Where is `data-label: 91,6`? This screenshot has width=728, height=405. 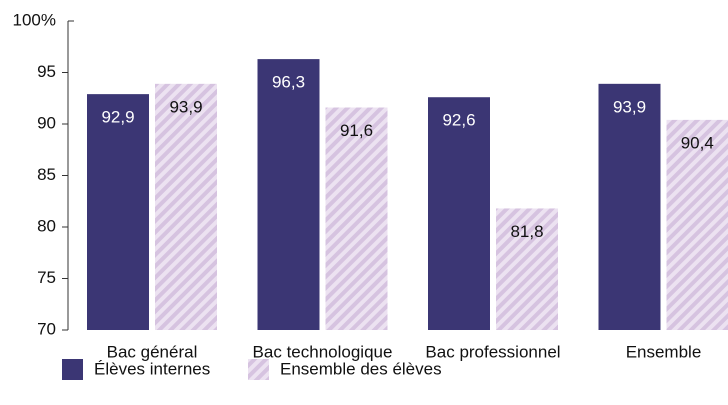 data-label: 91,6 is located at coordinates (356, 130).